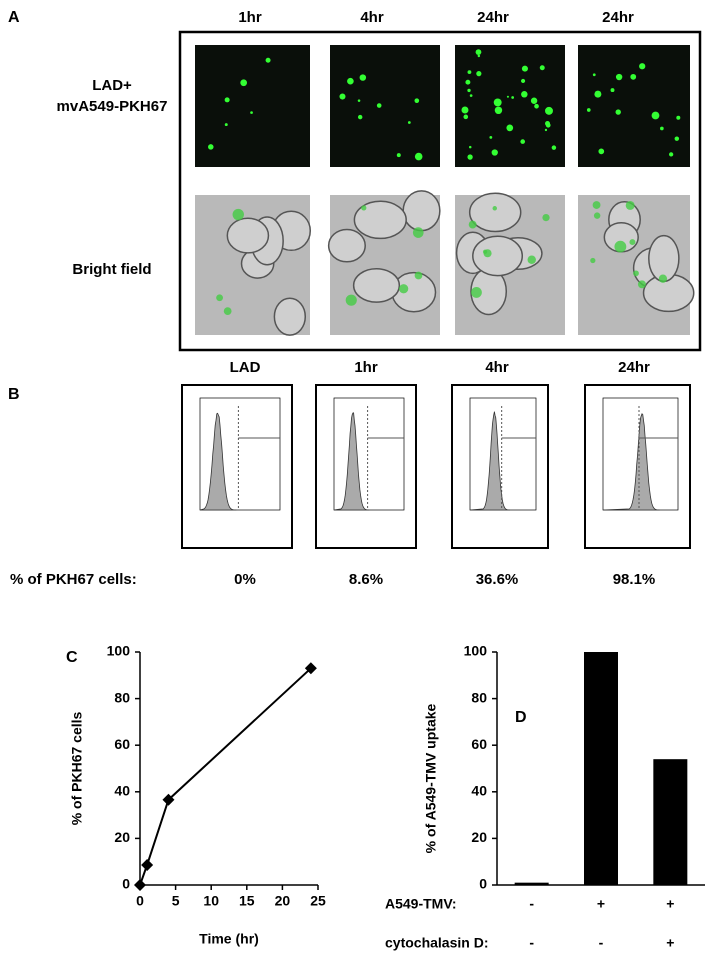 The width and height of the screenshot is (708, 956). I want to click on row-label: LAD+, so click(112, 85).